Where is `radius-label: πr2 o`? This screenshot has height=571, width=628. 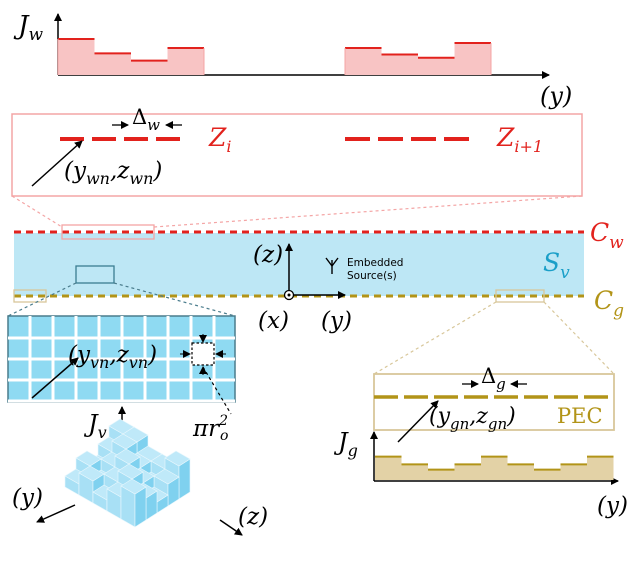 radius-label: πr2 o is located at coordinates (210, 428).